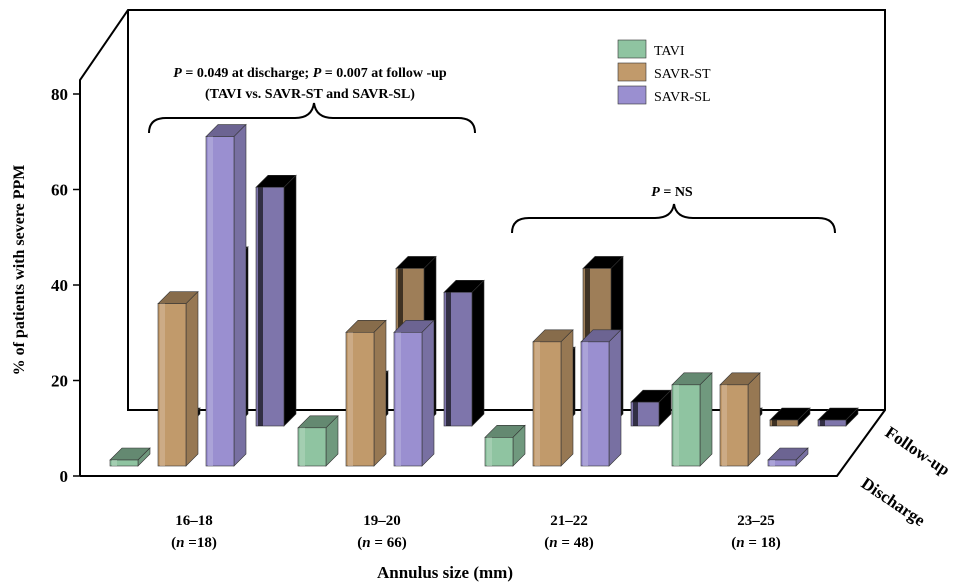 The height and width of the screenshot is (584, 959). Describe the element at coordinates (893, 502) in the screenshot. I see `depth-label-discharge: Discharge` at that location.